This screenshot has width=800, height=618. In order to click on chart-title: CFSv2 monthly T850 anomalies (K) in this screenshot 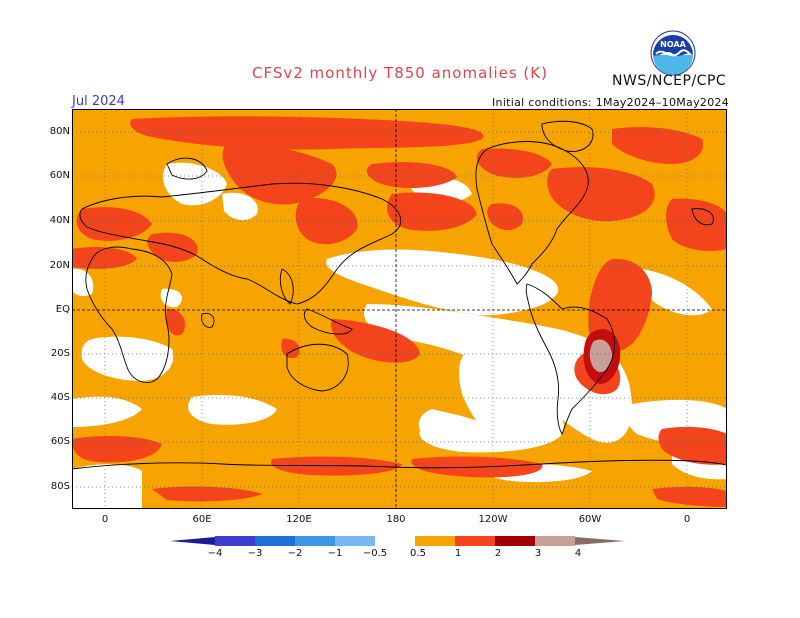, I will do `click(400, 73)`.